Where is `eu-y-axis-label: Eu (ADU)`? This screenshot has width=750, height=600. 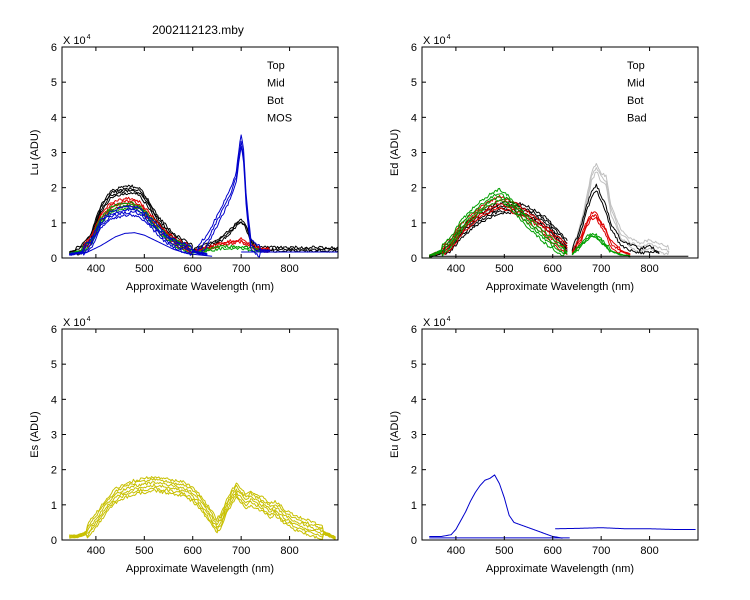
eu-y-axis-label: Eu (ADU) is located at coordinates (395, 434).